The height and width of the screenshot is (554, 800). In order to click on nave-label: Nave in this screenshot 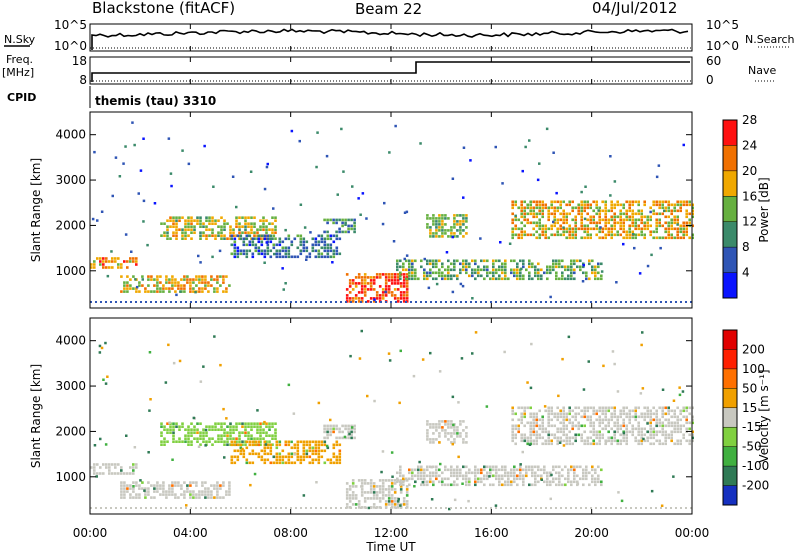, I will do `click(762, 70)`.